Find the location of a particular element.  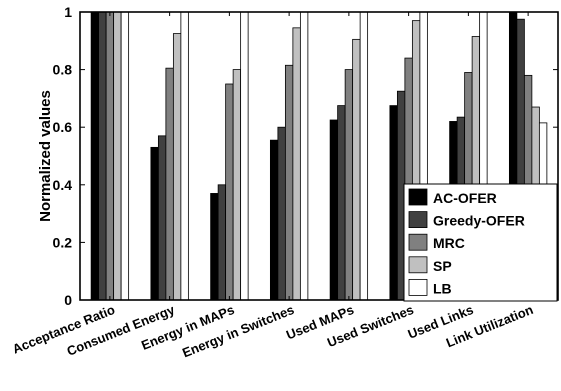

y-tick-label: 1 is located at coordinates (68, 12).